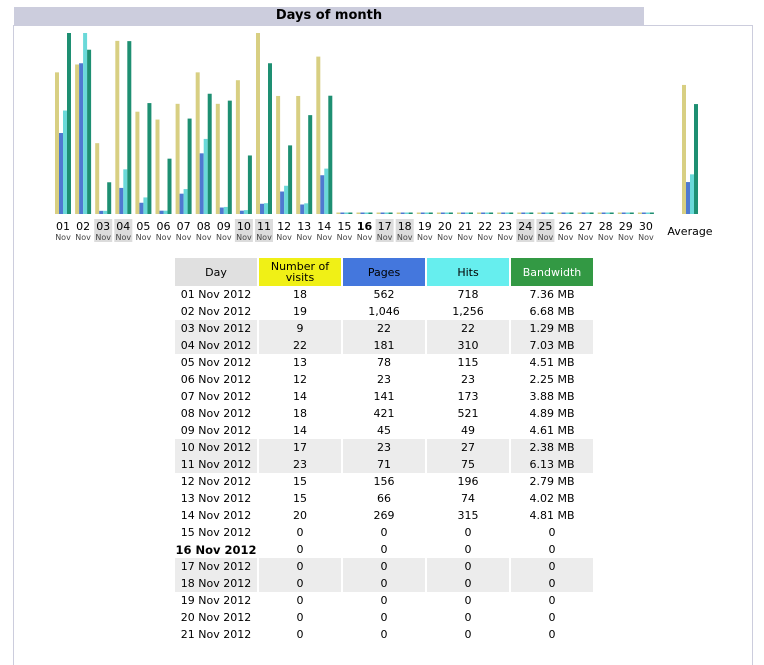 This screenshot has height=665, width=764. I want to click on tick-label-day-26: 26, so click(566, 226).